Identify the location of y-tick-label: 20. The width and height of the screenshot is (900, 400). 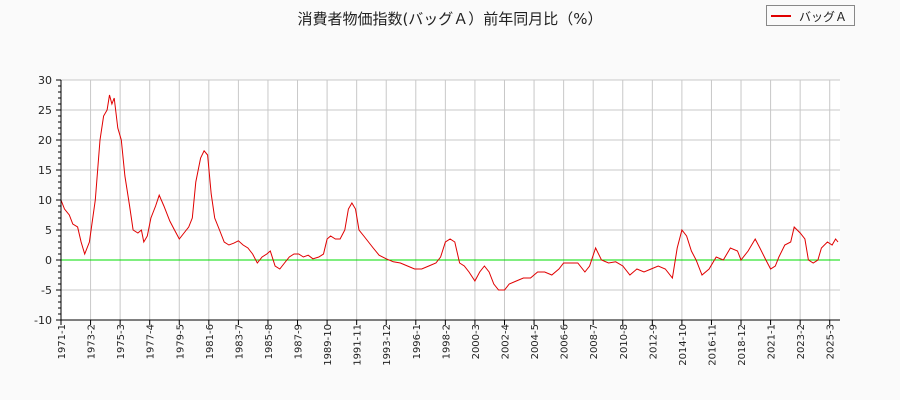
(45, 140).